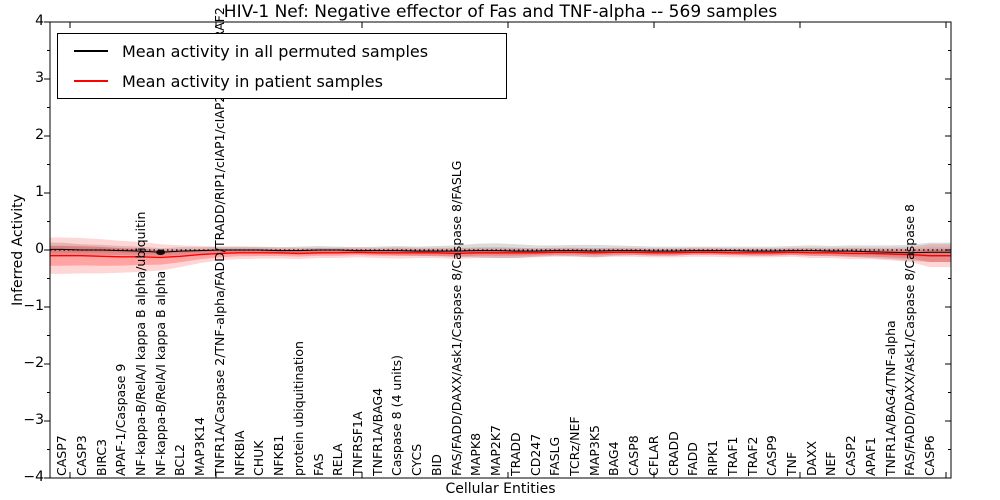 This screenshot has width=1000, height=500. What do you see at coordinates (33, 363) in the screenshot?
I see `y-tick-label: −2` at bounding box center [33, 363].